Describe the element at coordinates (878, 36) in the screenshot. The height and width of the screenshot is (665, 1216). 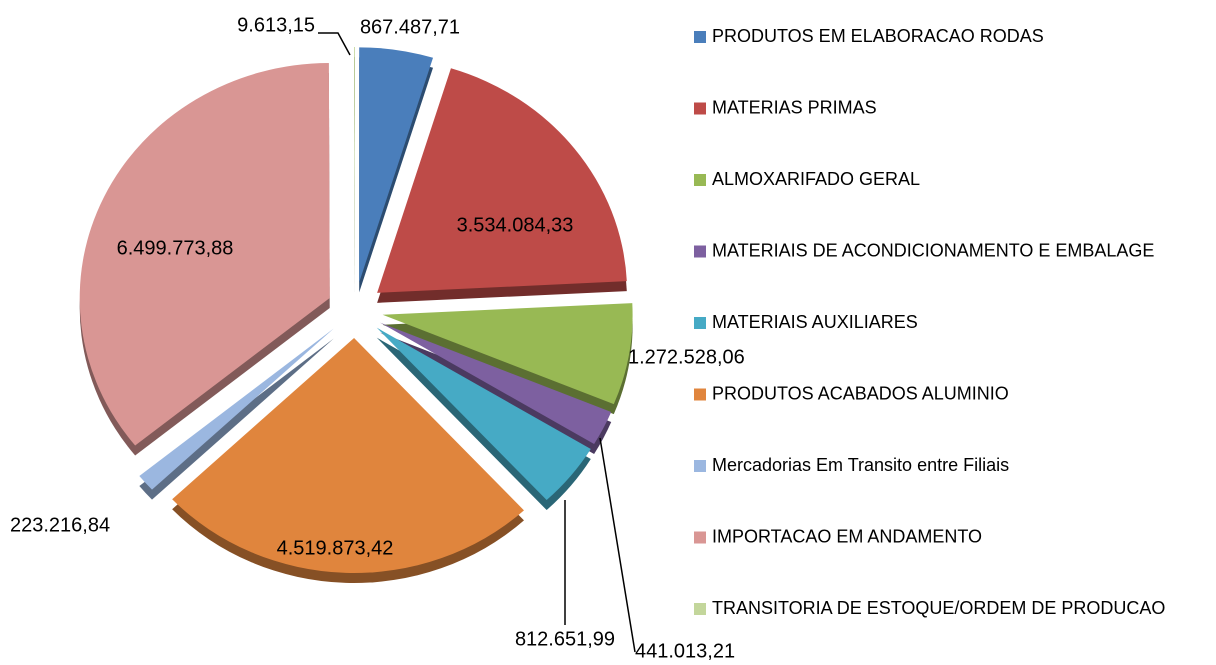
I see `legend-label: PRODUTOS EM ELABORACAO RODAS` at that location.